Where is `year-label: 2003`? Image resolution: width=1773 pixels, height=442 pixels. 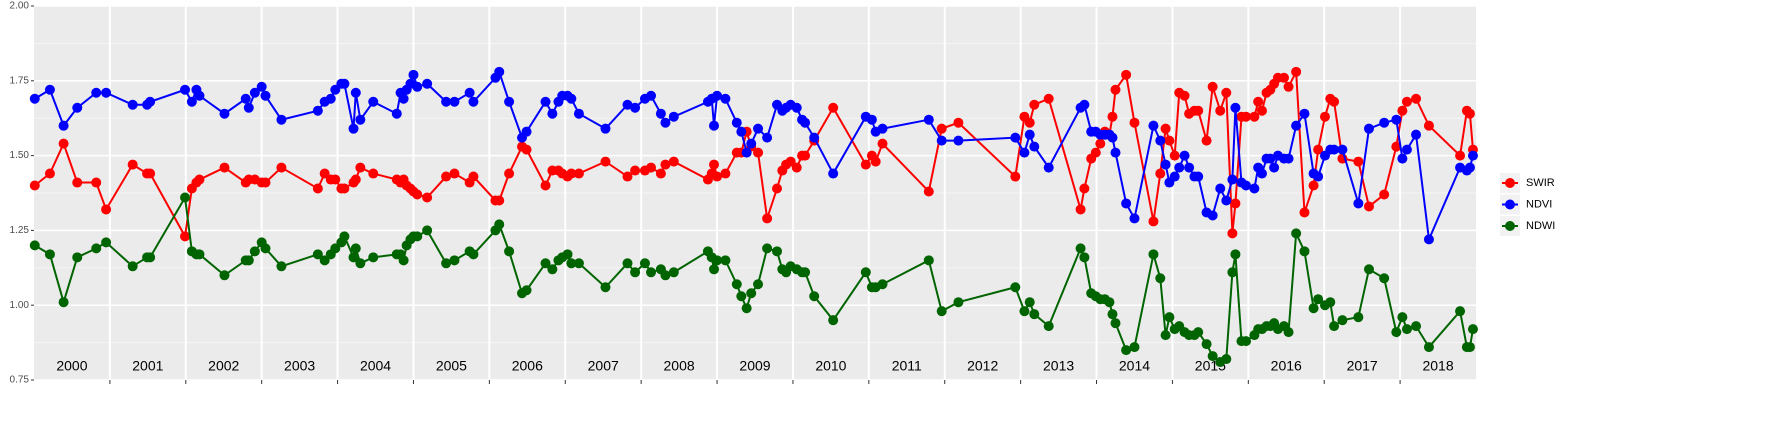
year-label: 2003 is located at coordinates (299, 366).